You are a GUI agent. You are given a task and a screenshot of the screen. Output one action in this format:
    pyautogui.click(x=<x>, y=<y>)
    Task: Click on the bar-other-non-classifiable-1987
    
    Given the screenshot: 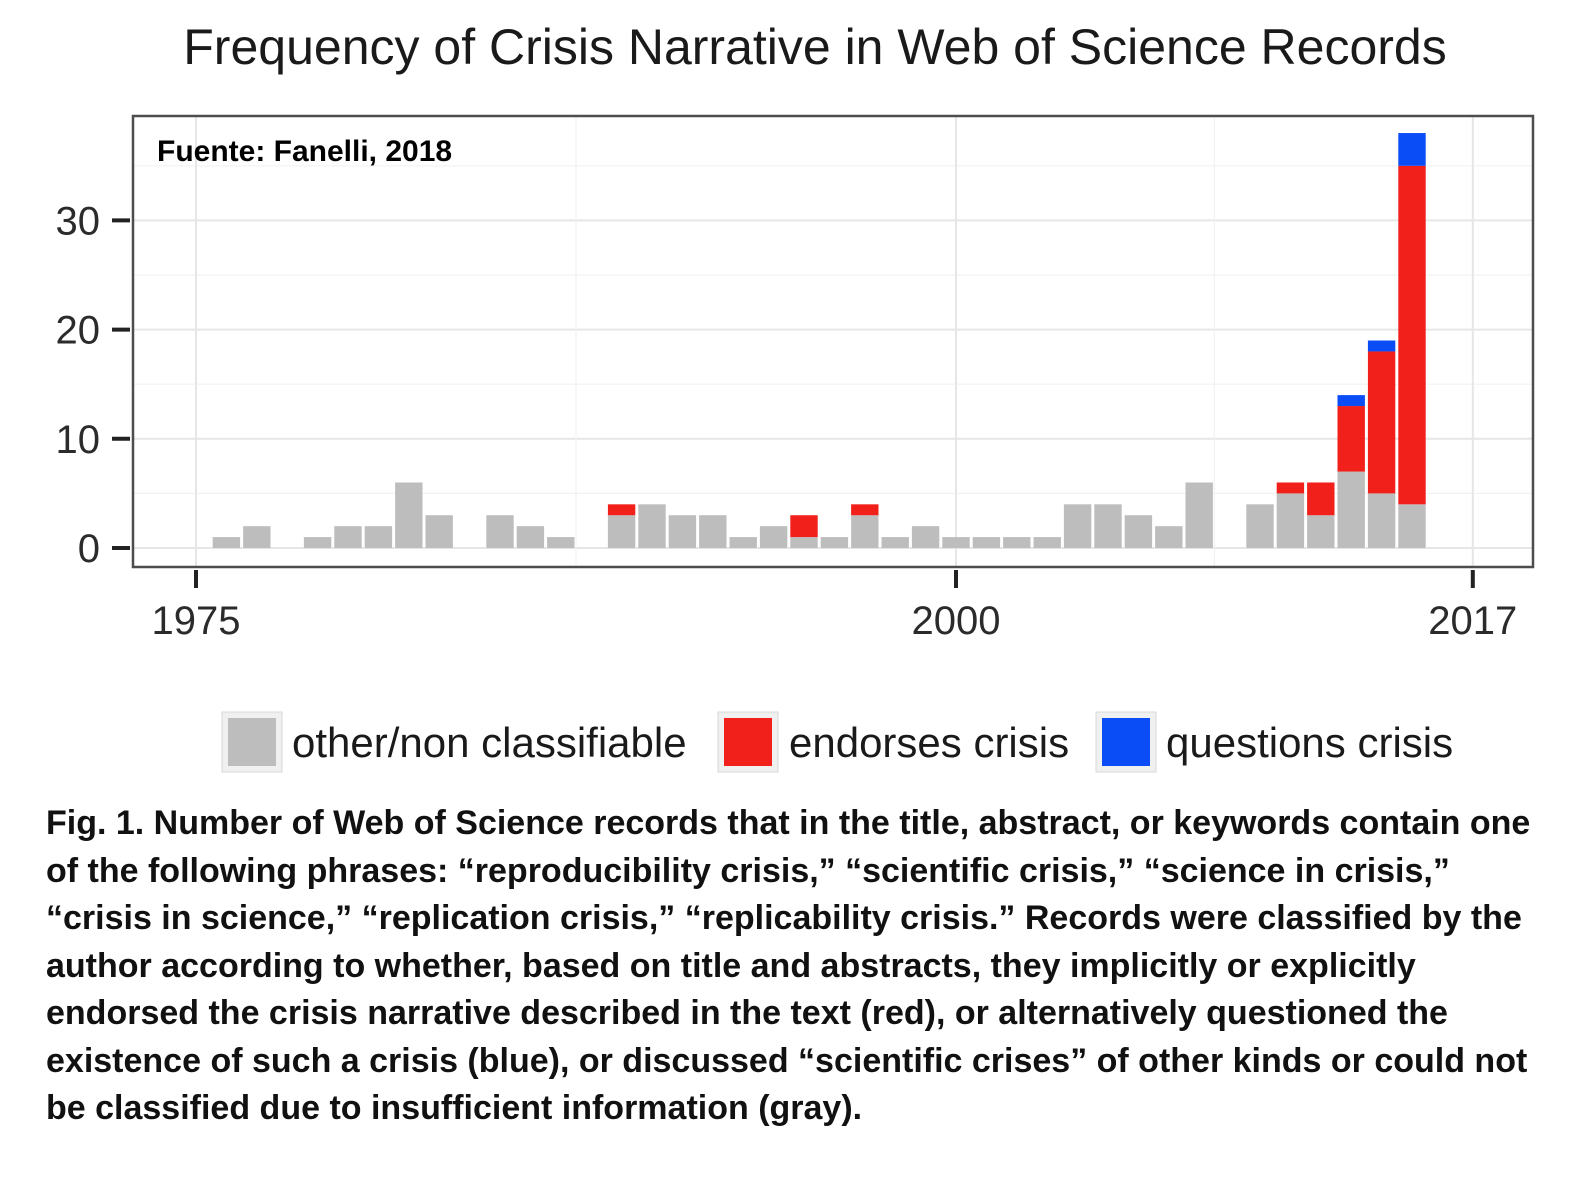 What is the action you would take?
    pyautogui.click(x=561, y=542)
    